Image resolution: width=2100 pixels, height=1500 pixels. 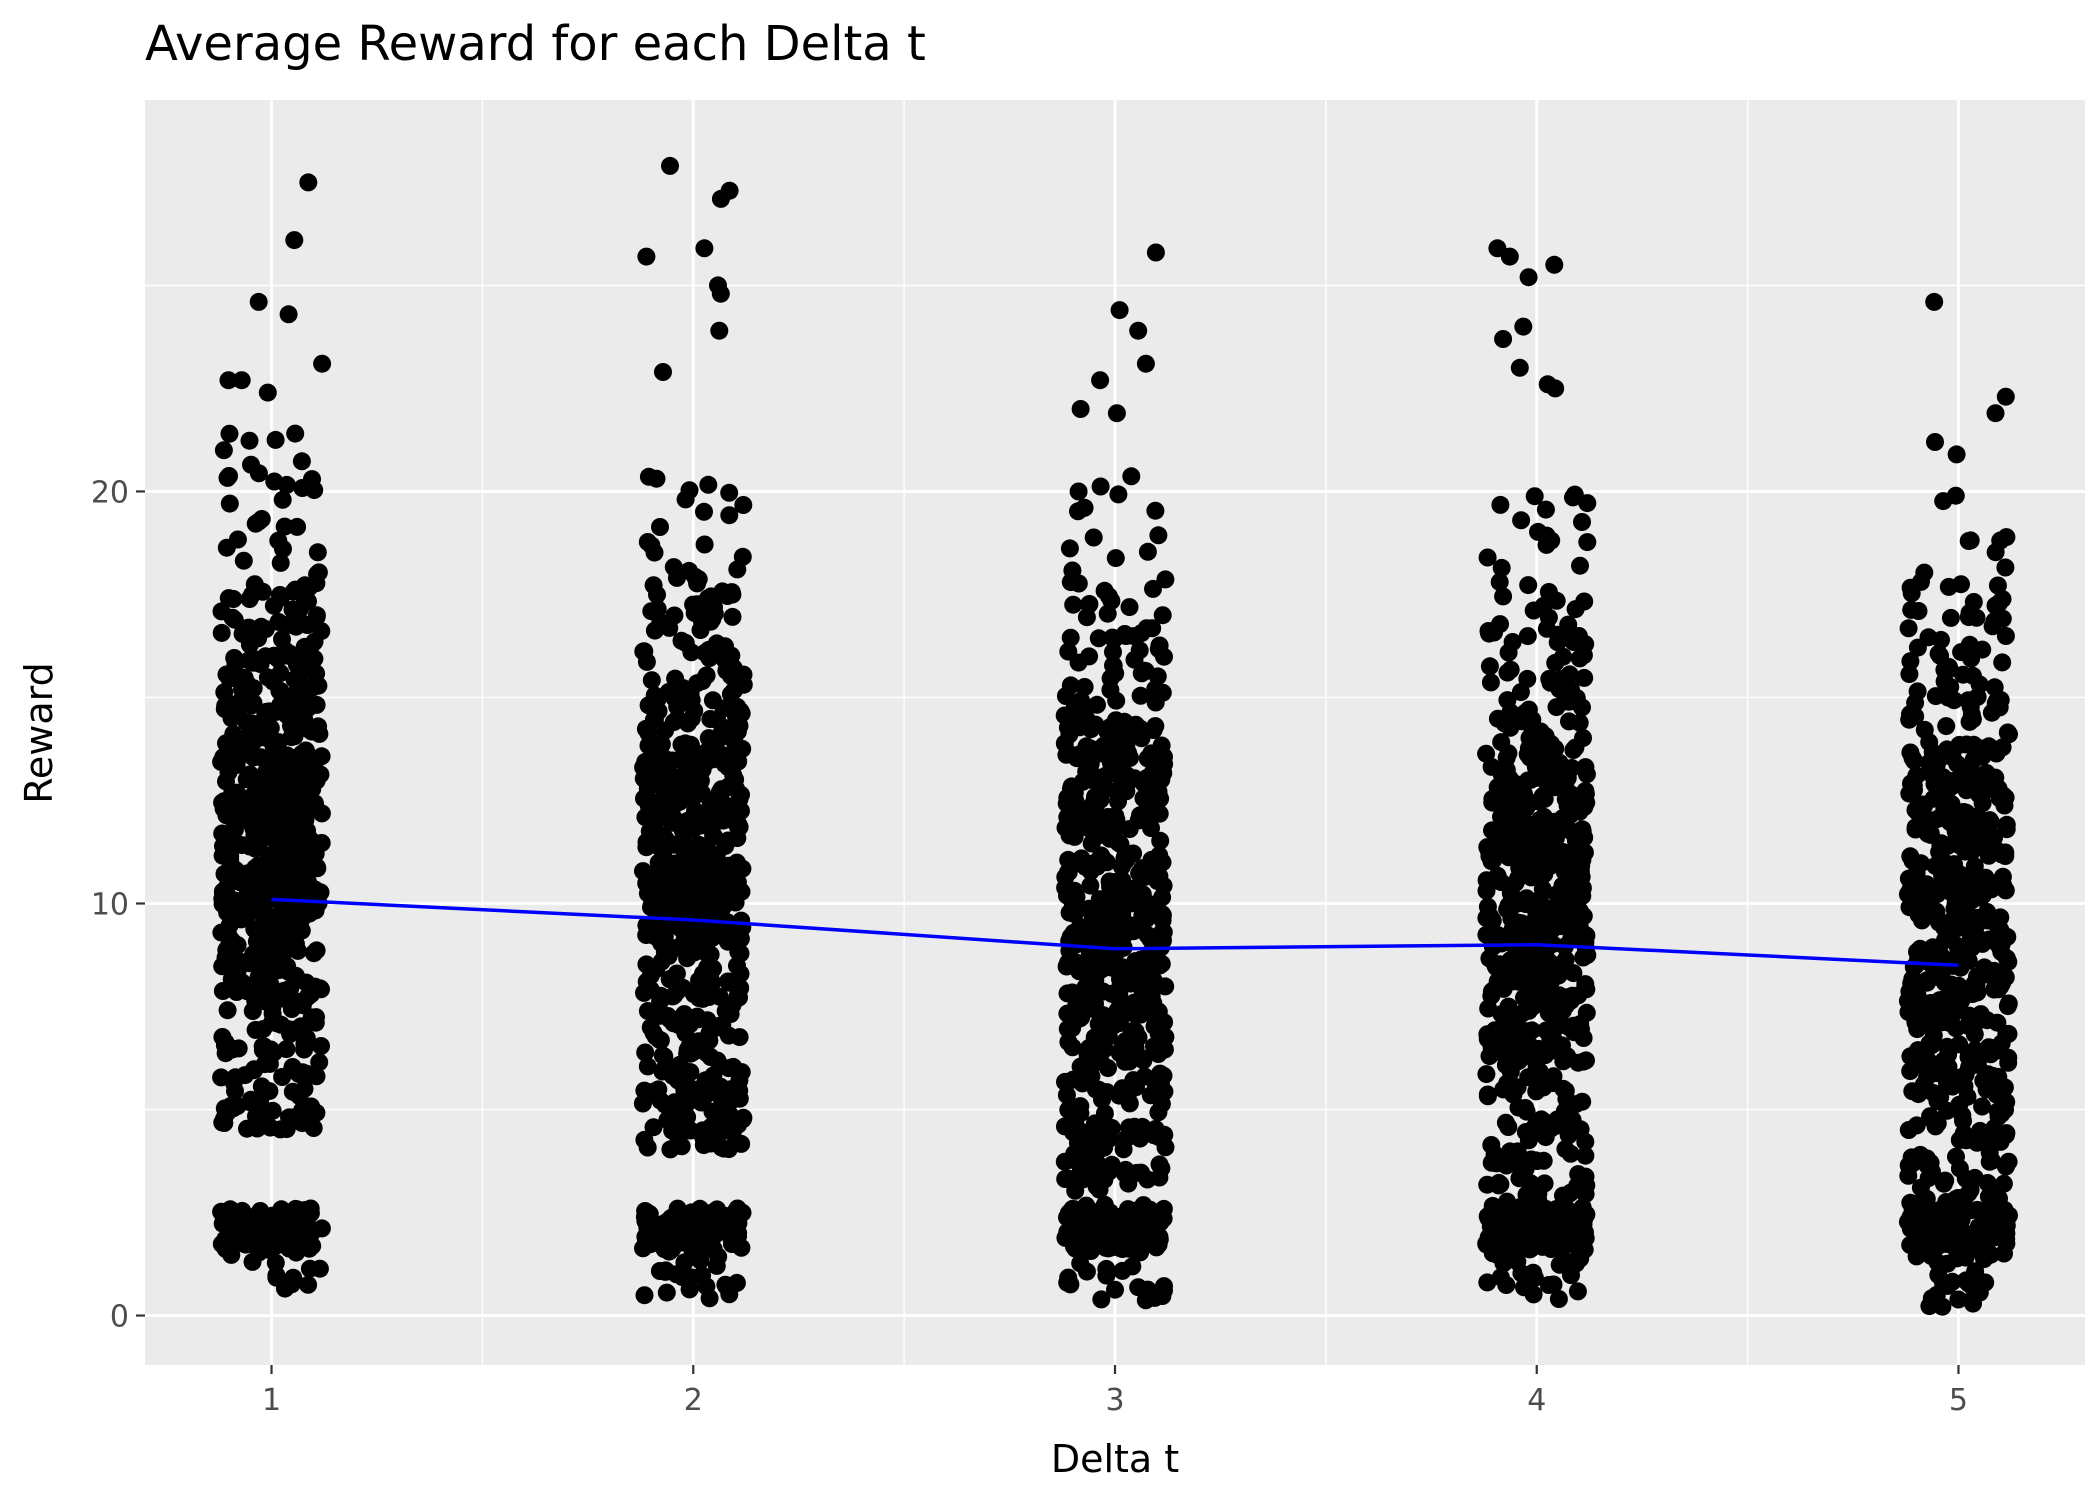 What do you see at coordinates (271, 1400) in the screenshot?
I see `x-tick-label: 1` at bounding box center [271, 1400].